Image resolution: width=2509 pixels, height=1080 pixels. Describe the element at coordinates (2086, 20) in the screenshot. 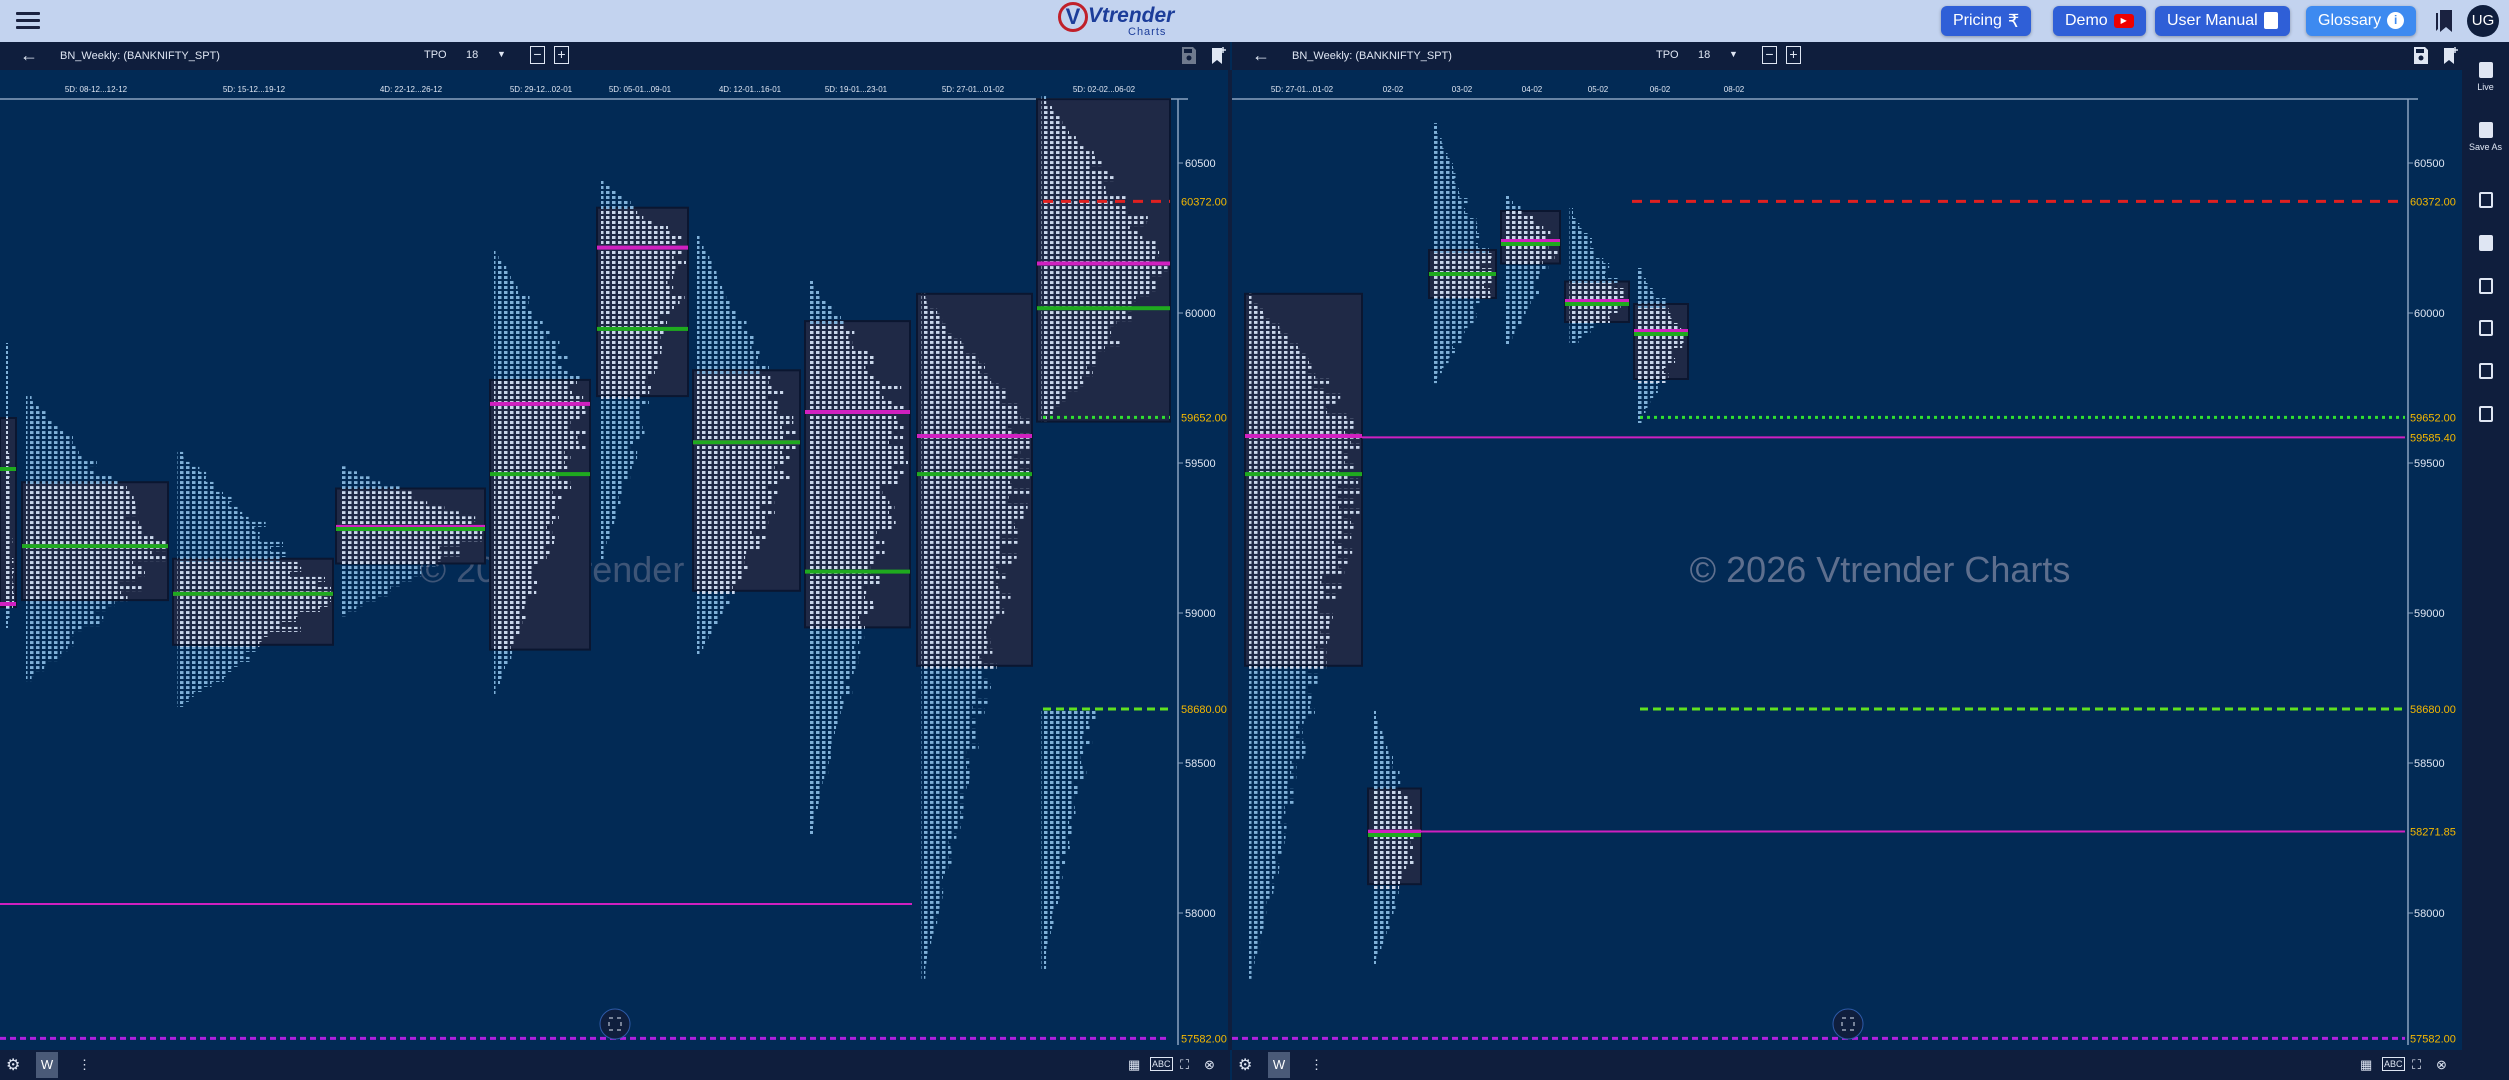

I see `demo-label: Demo` at that location.